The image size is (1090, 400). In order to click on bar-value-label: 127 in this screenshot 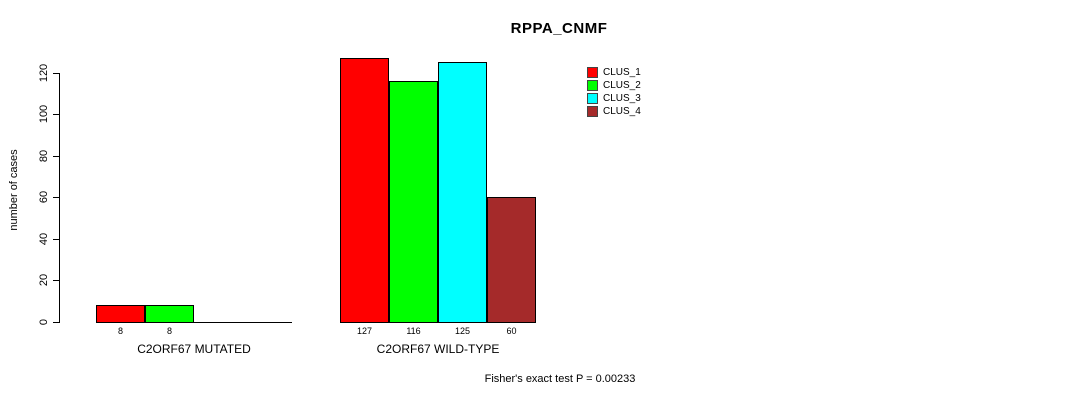, I will do `click(364, 331)`.